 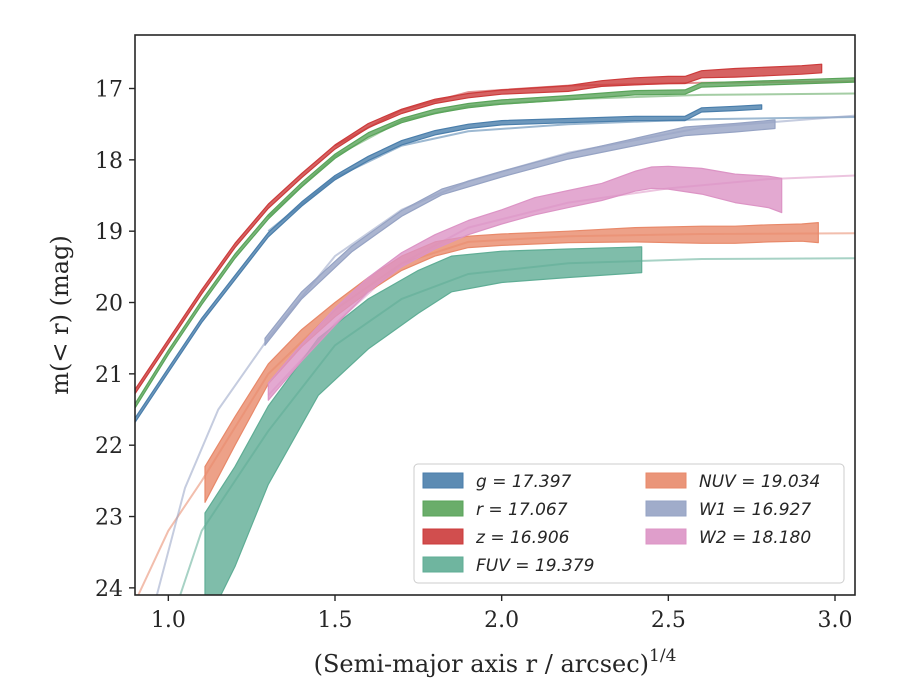 I want to click on legend-item-w2: W2 = 18.180, so click(x=728, y=538).